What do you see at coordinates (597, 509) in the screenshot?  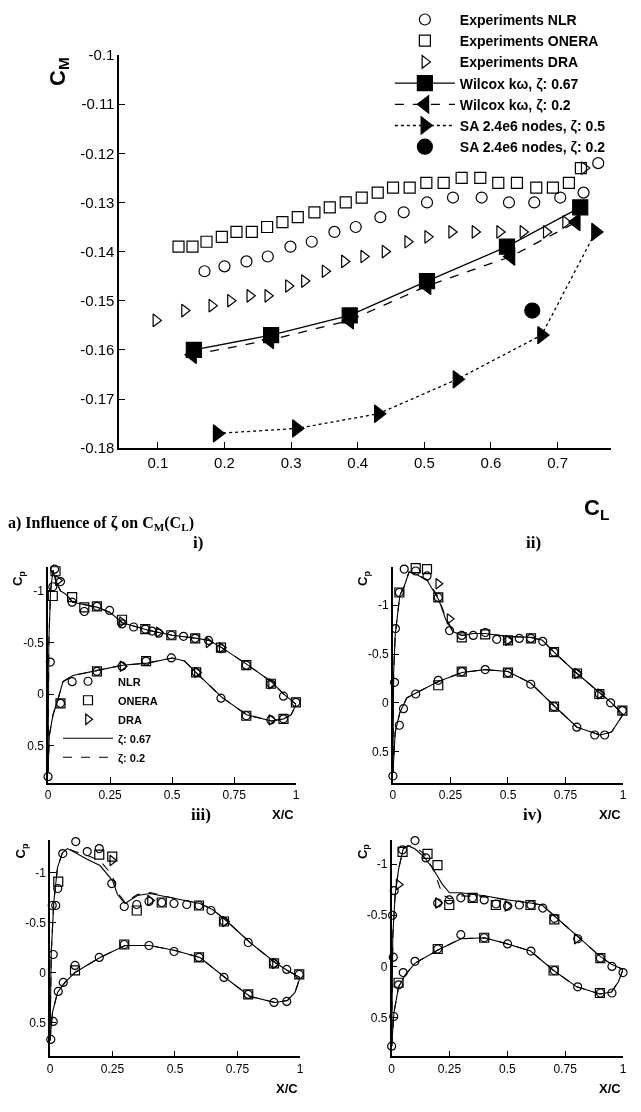 I see `x-axis-title: C$_{L}$` at bounding box center [597, 509].